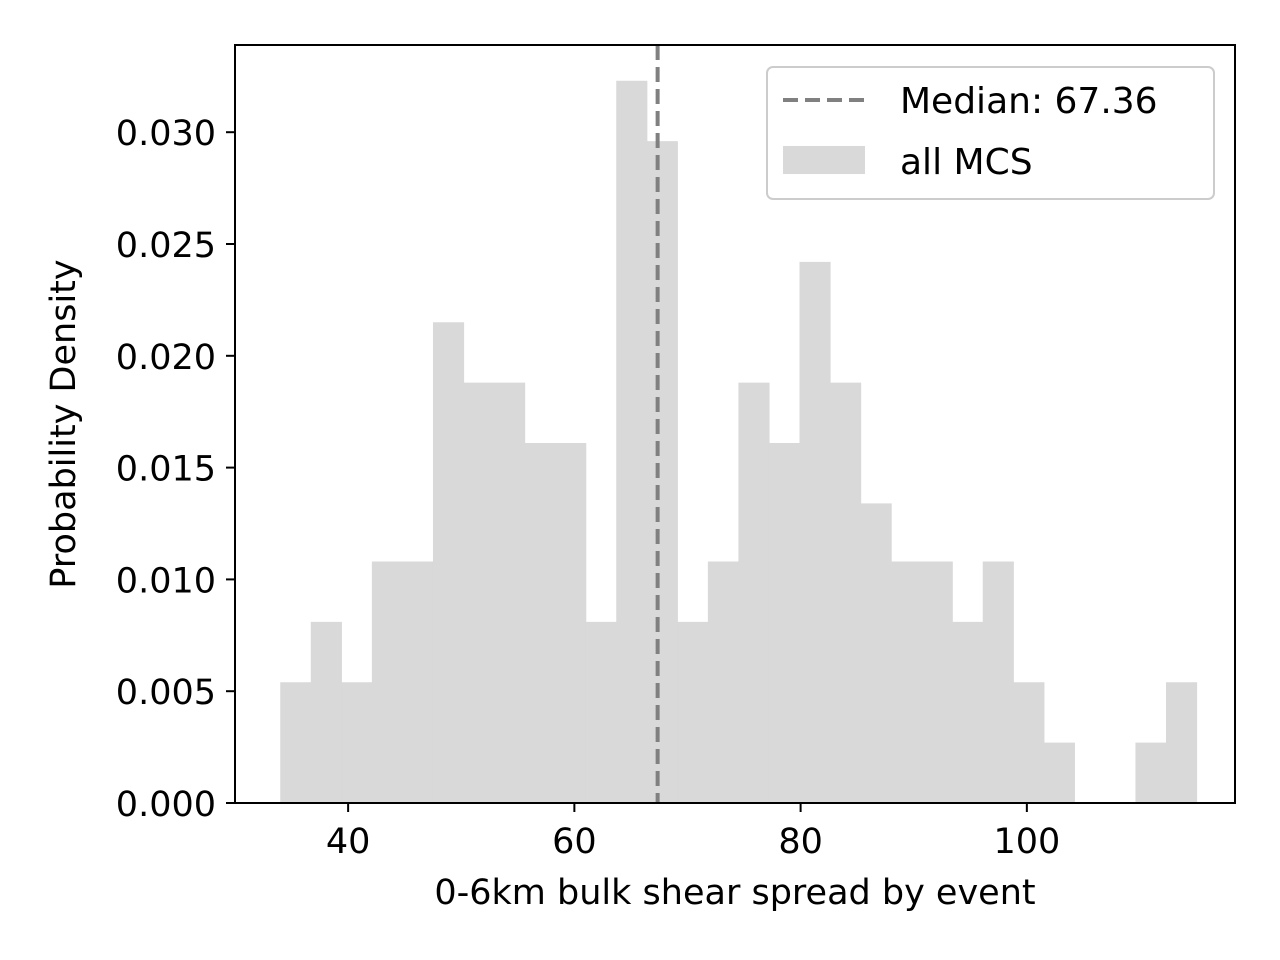 The width and height of the screenshot is (1280, 960). I want to click on y-tick-label: 0.020, so click(166, 358).